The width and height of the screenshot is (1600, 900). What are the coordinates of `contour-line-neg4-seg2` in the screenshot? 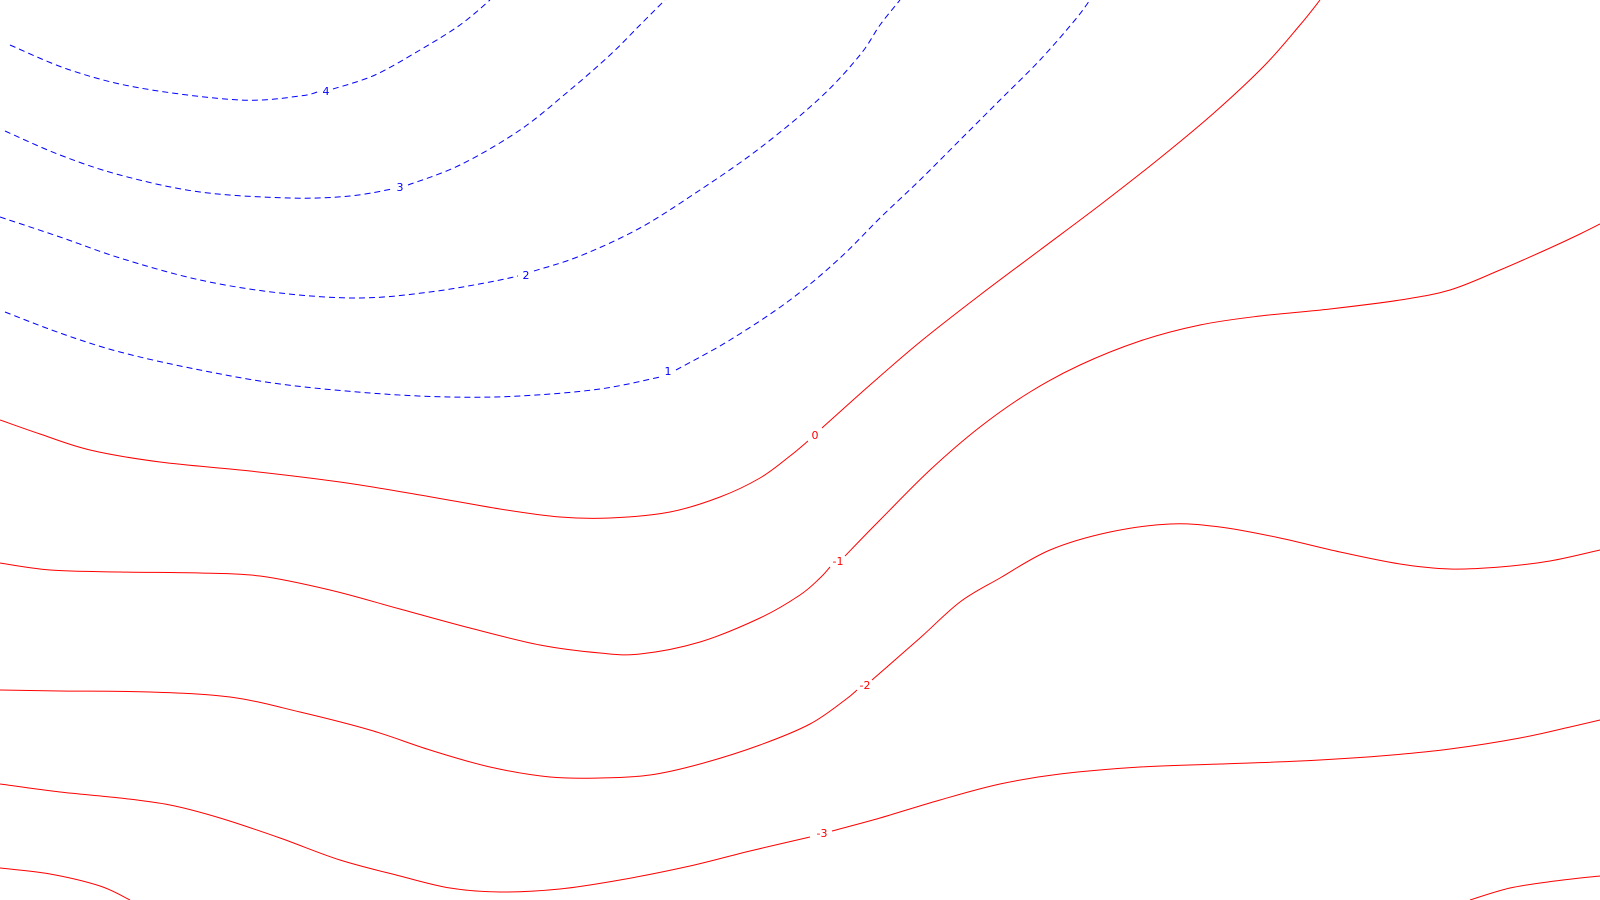 It's located at (1534, 887).